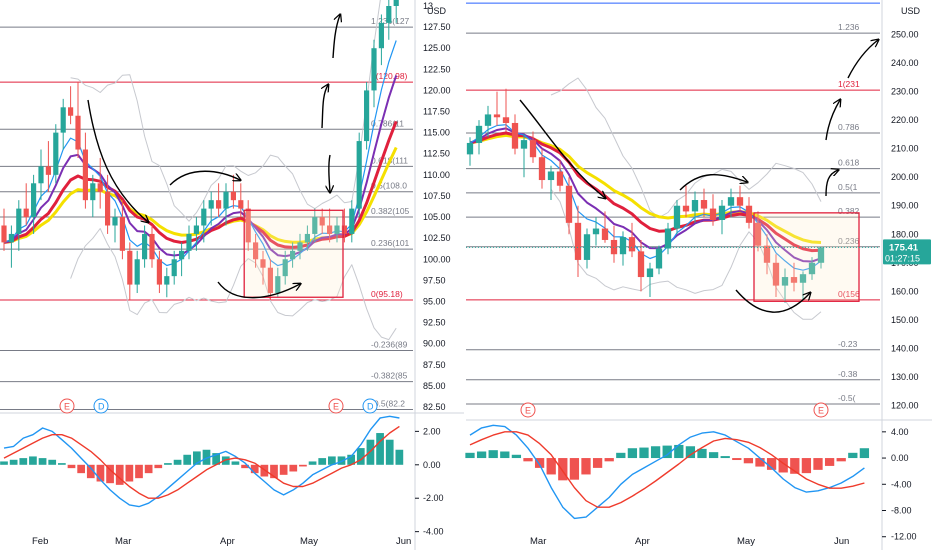 The image size is (932, 550). Describe the element at coordinates (387, 123) in the screenshot. I see `fib-level-label: 0.786(11` at that location.